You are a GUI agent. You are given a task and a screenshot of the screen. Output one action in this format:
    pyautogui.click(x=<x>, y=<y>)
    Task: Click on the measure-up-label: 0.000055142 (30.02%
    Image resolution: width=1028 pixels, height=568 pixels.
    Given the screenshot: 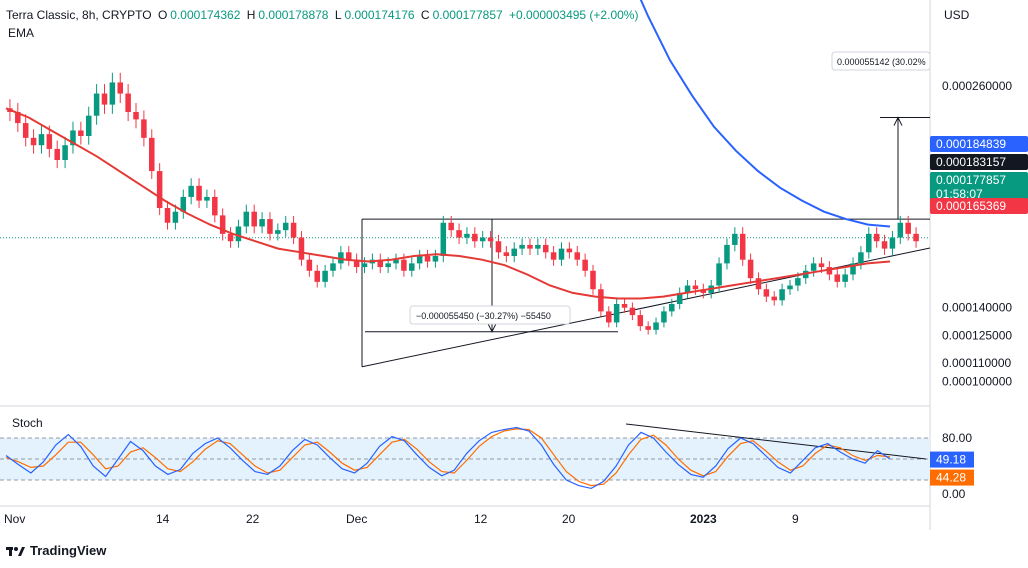 What is the action you would take?
    pyautogui.click(x=881, y=62)
    